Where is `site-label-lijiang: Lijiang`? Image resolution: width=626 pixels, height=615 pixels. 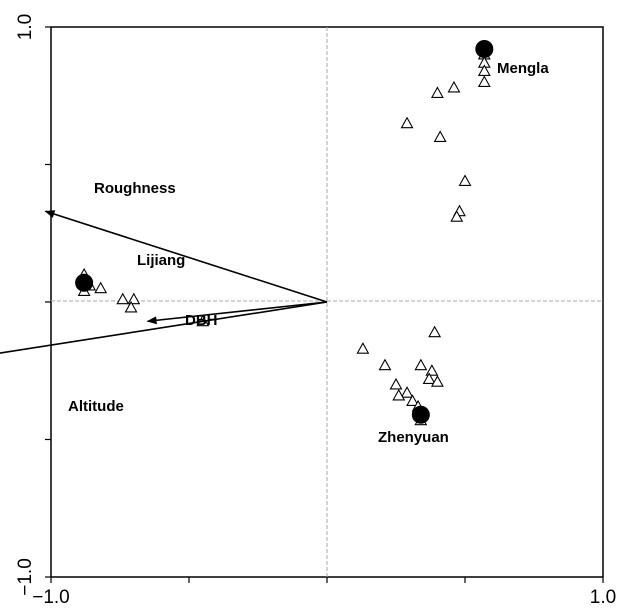
site-label-lijiang: Lijiang is located at coordinates (161, 260).